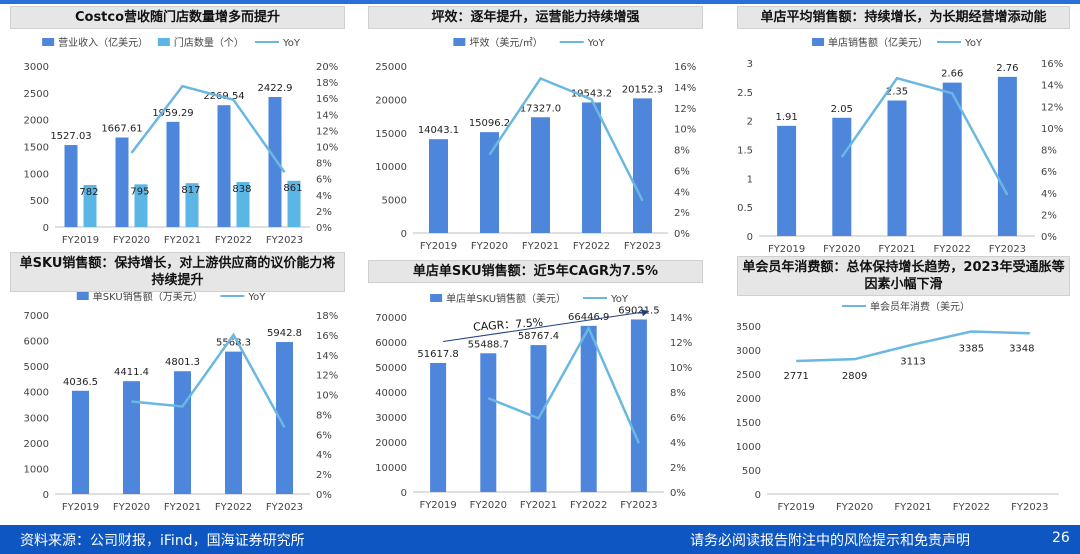 The width and height of the screenshot is (1080, 554). Describe the element at coordinates (506, 298) in the screenshot. I see `legend-label: 单店单SKU销售额（美元）` at that location.